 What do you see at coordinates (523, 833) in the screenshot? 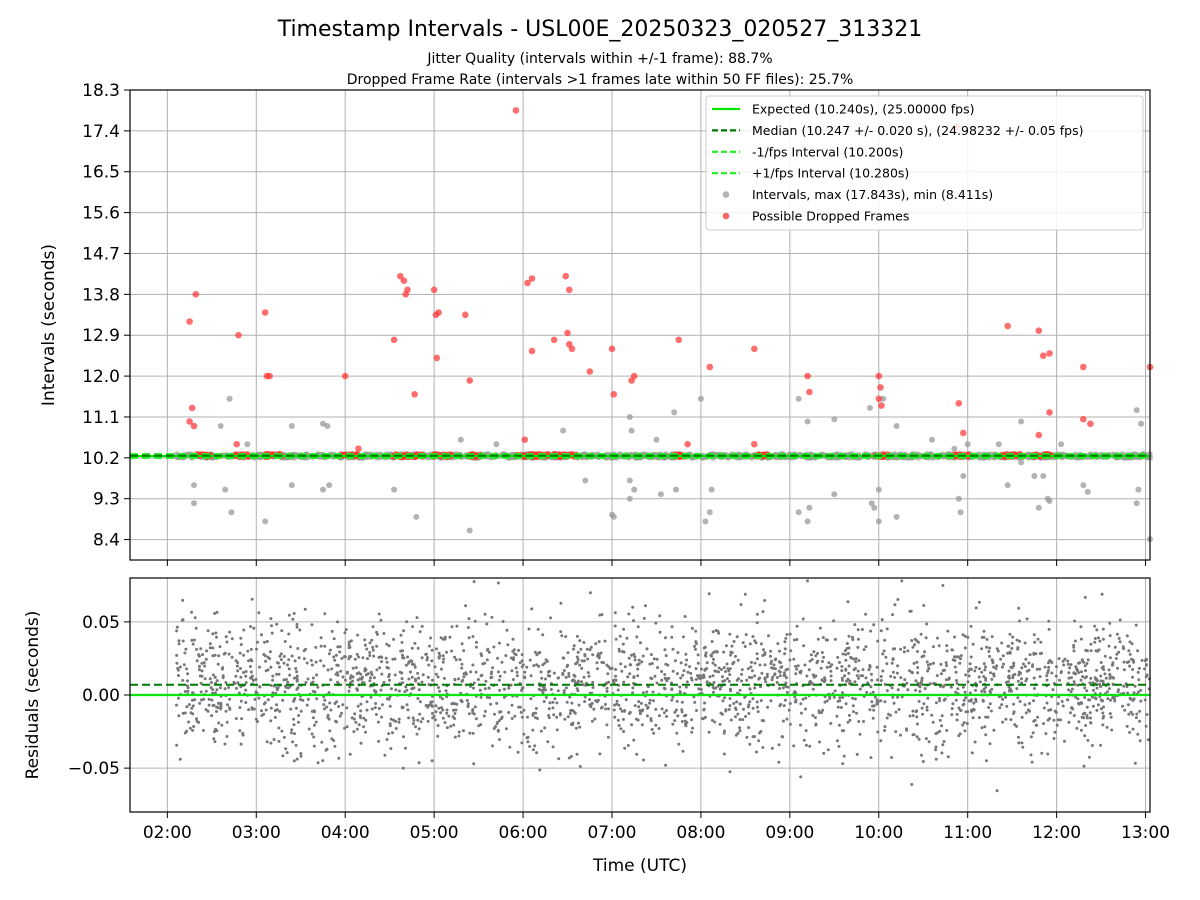
I see `x-tick-label: 06:00` at bounding box center [523, 833].